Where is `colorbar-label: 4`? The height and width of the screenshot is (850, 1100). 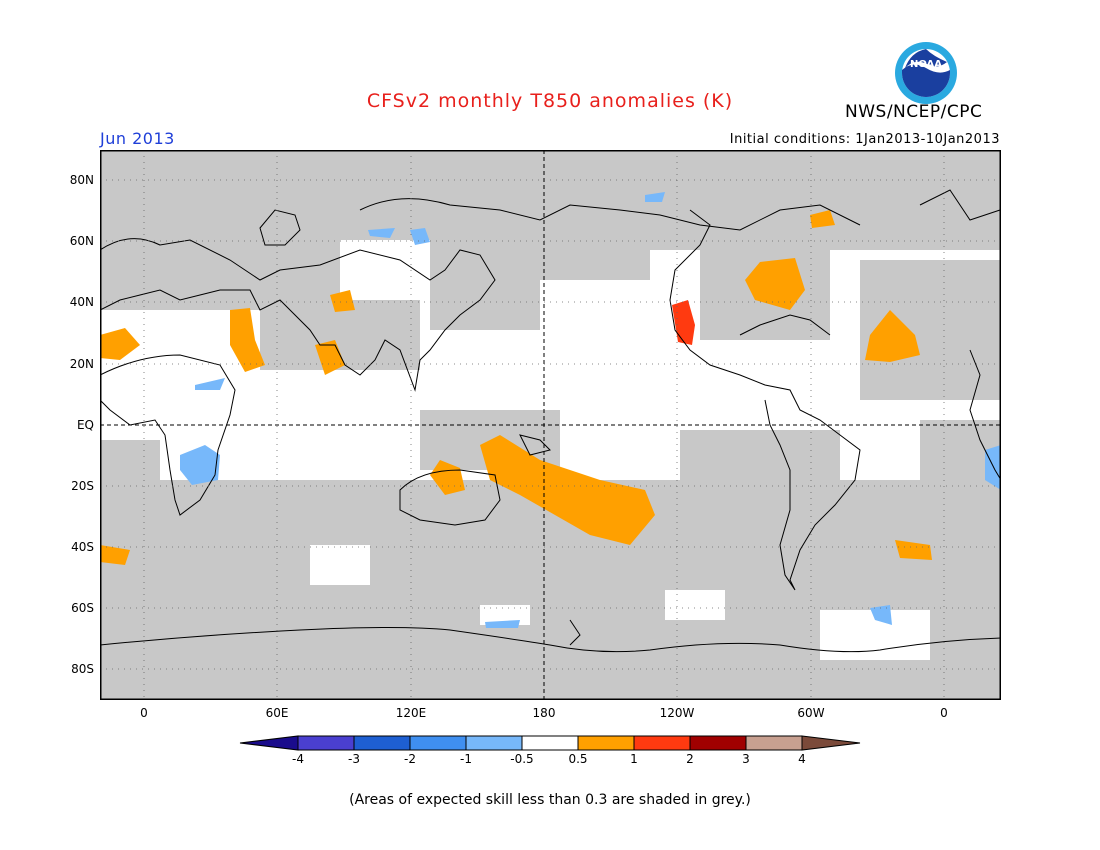
colorbar-label: 4 is located at coordinates (802, 759).